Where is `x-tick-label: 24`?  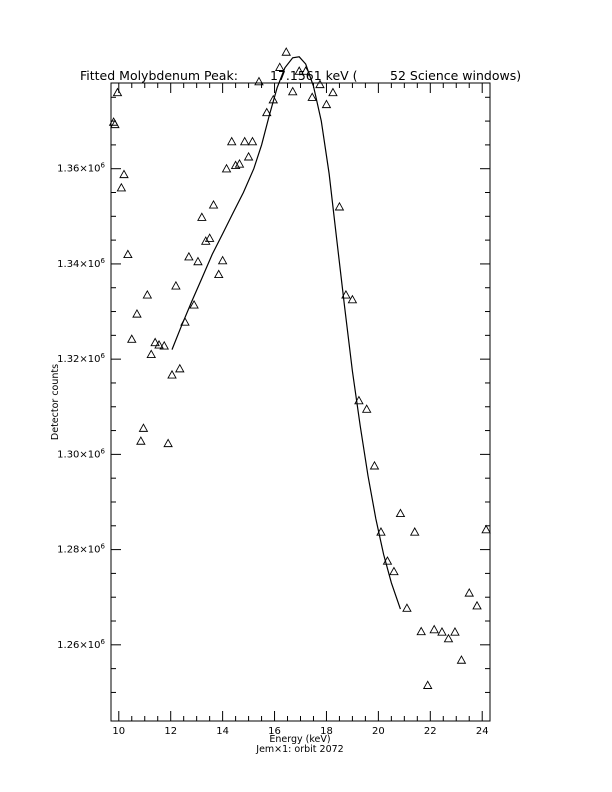
x-tick-label: 24 is located at coordinates (482, 731).